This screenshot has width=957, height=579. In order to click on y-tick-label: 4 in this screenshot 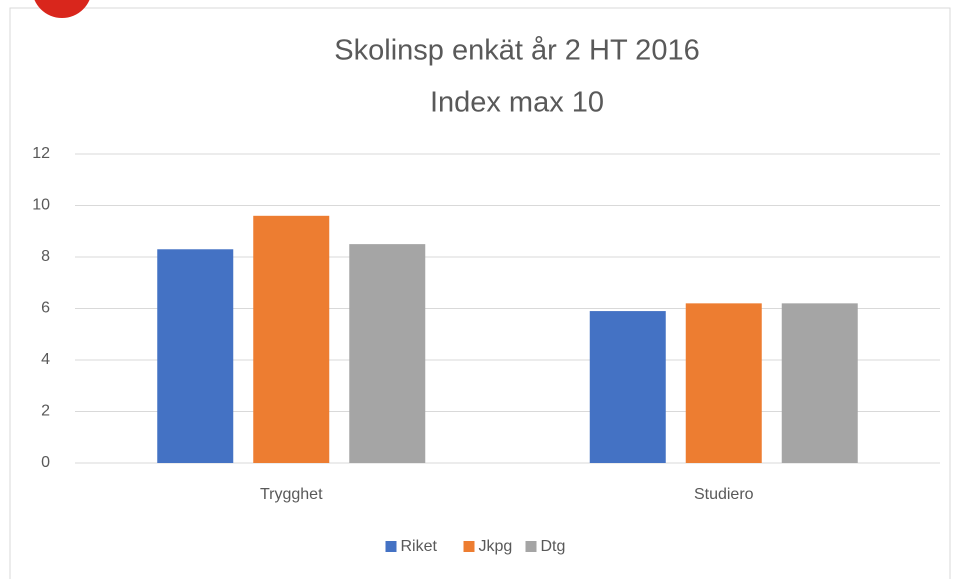, I will do `click(45, 359)`.